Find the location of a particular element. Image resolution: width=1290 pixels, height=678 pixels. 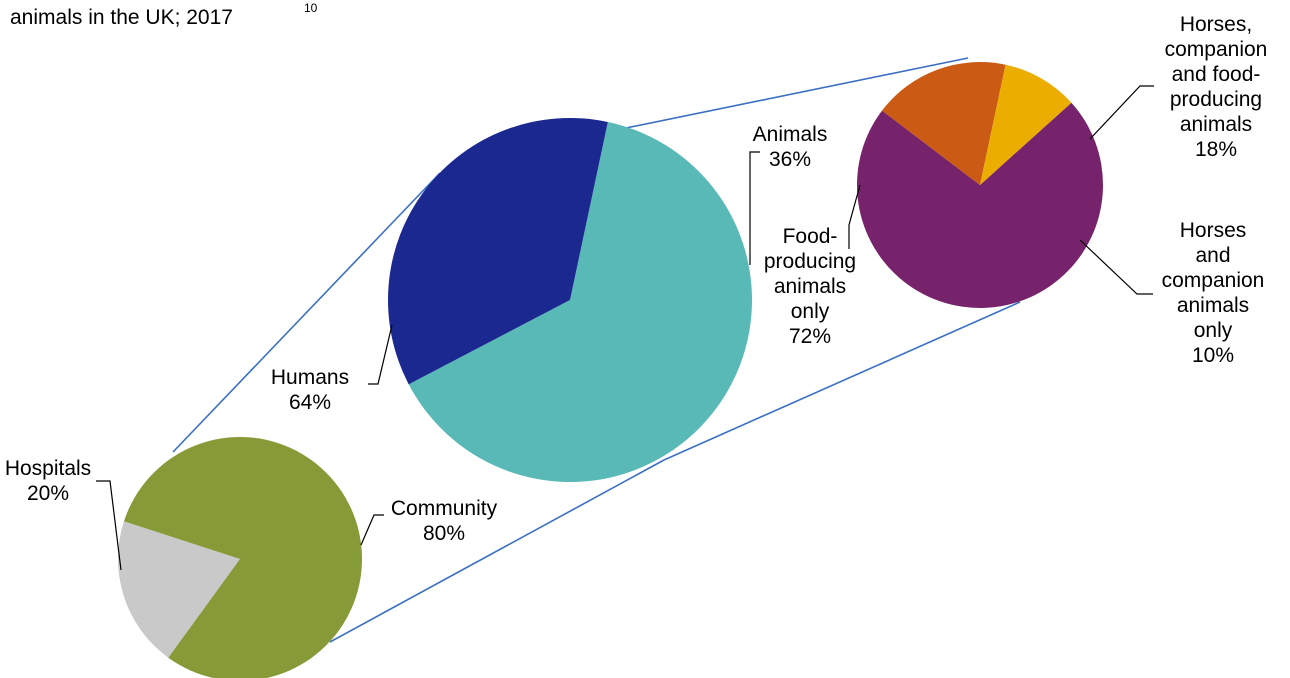

slice-humans-label: Humans 64% is located at coordinates (310, 390).